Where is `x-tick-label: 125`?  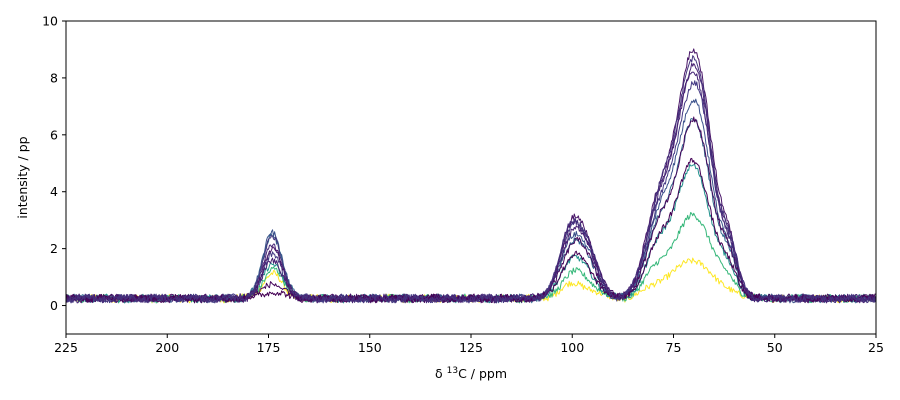
x-tick-label: 125 is located at coordinates (471, 347).